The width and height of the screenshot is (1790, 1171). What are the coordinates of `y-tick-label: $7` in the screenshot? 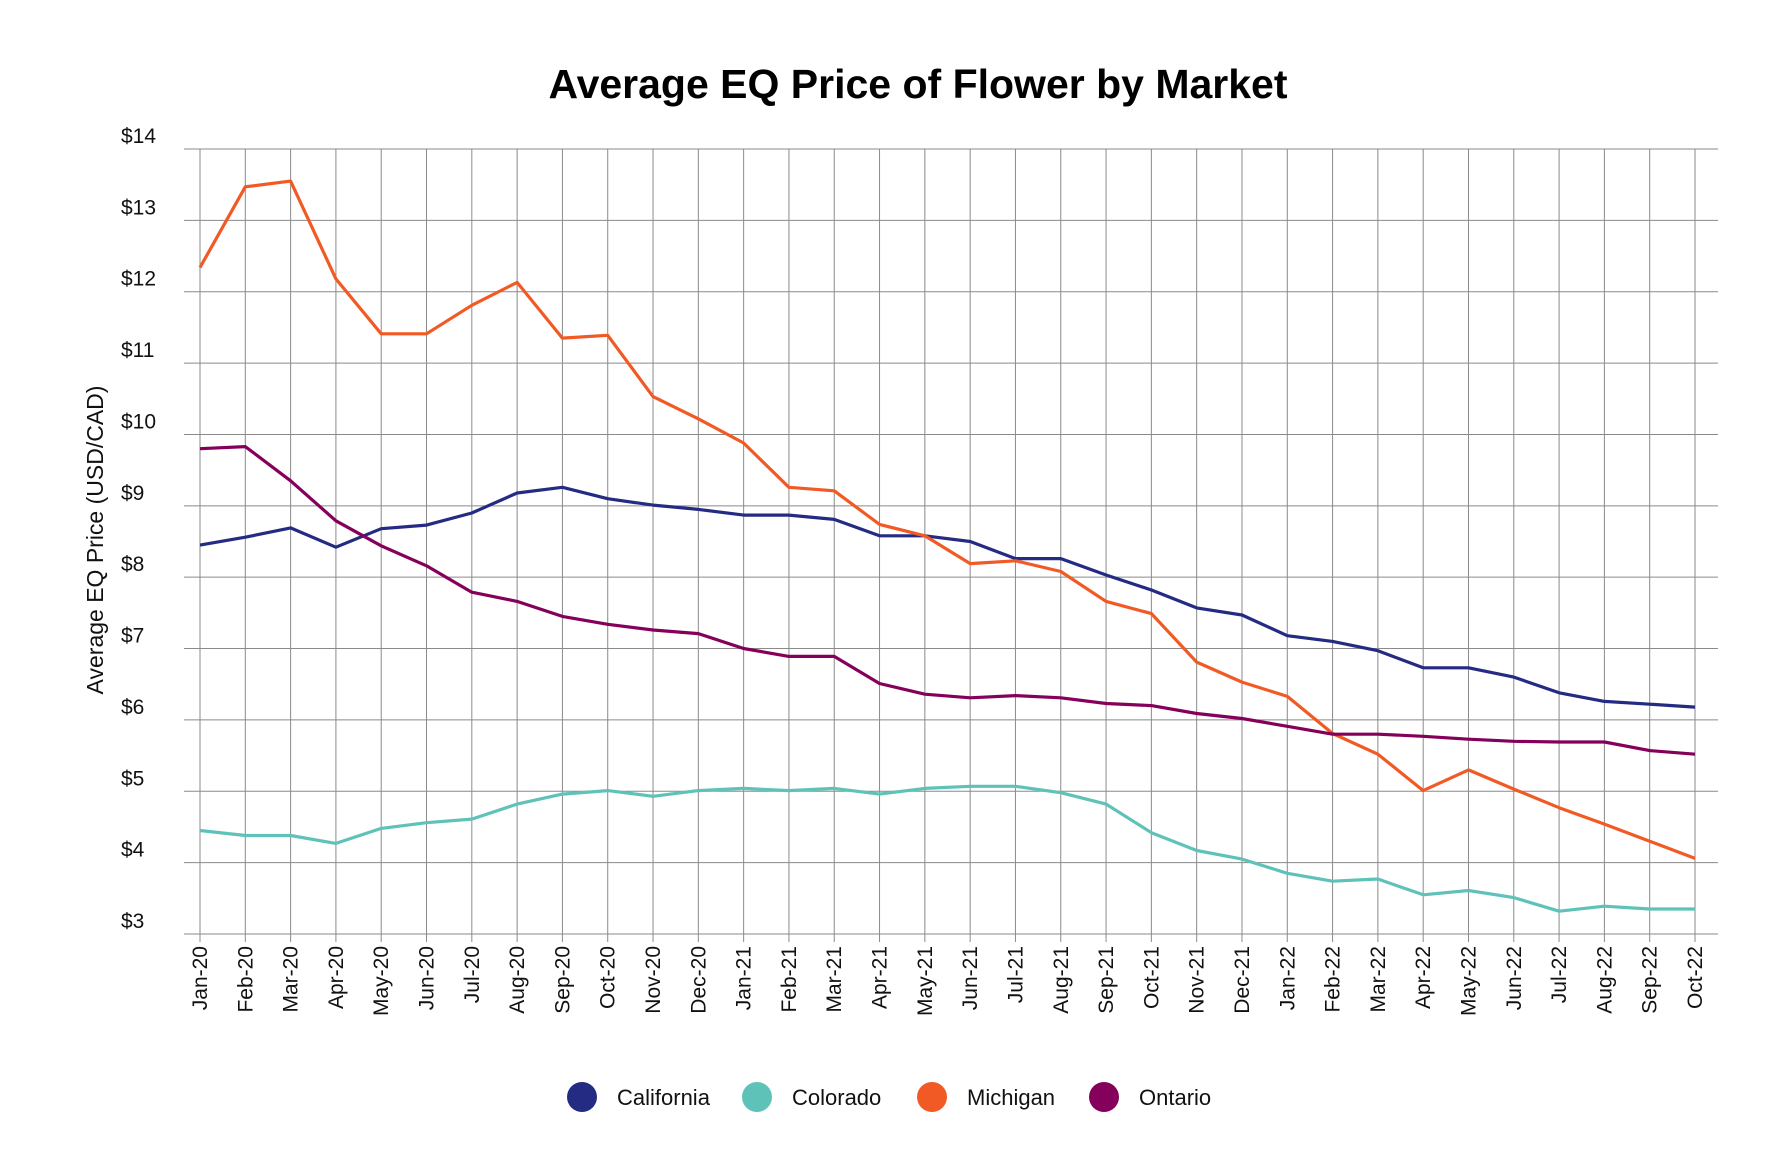 It's located at (132, 636).